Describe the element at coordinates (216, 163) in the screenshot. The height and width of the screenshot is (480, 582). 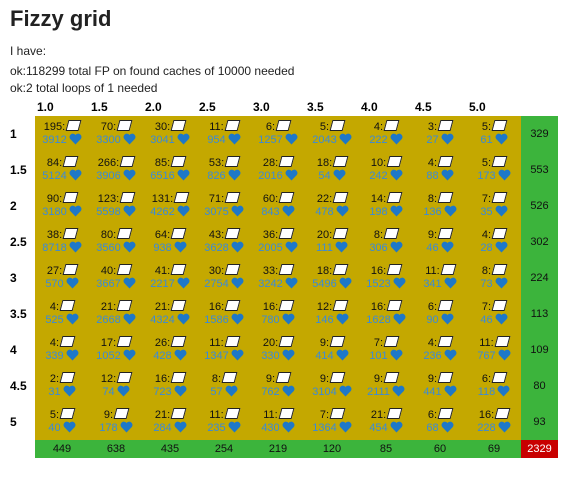
I see `cache-count: 53:` at that location.